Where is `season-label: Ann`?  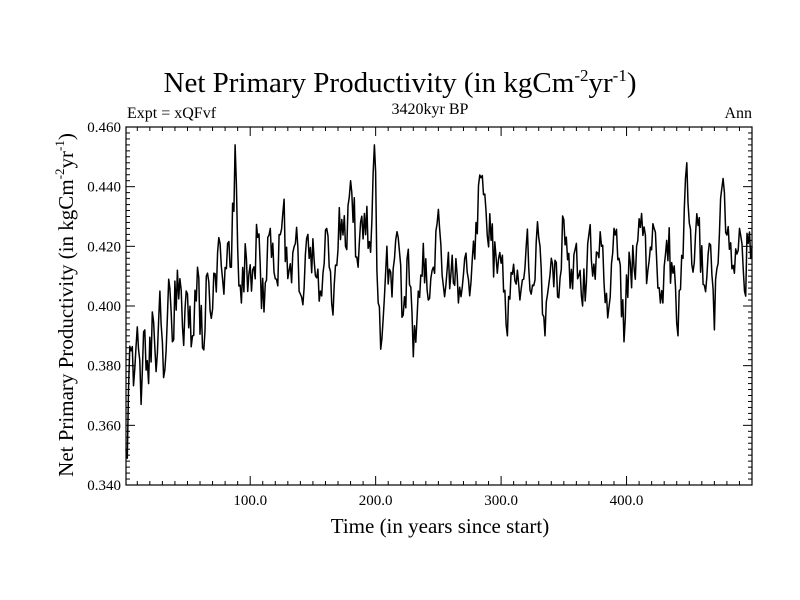 season-label: Ann is located at coordinates (738, 113).